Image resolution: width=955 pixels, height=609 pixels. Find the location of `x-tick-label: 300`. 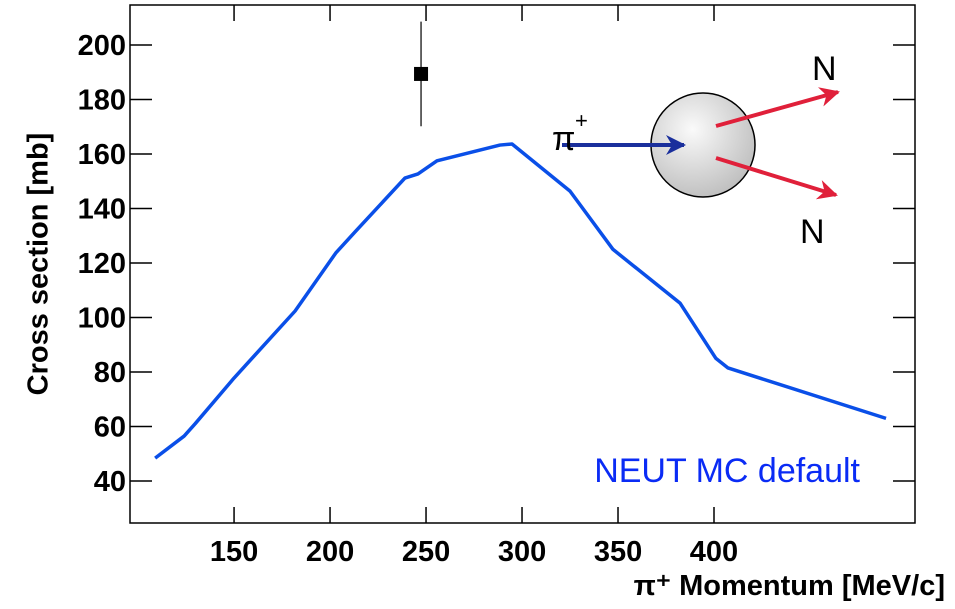

x-tick-label: 300 is located at coordinates (522, 552).